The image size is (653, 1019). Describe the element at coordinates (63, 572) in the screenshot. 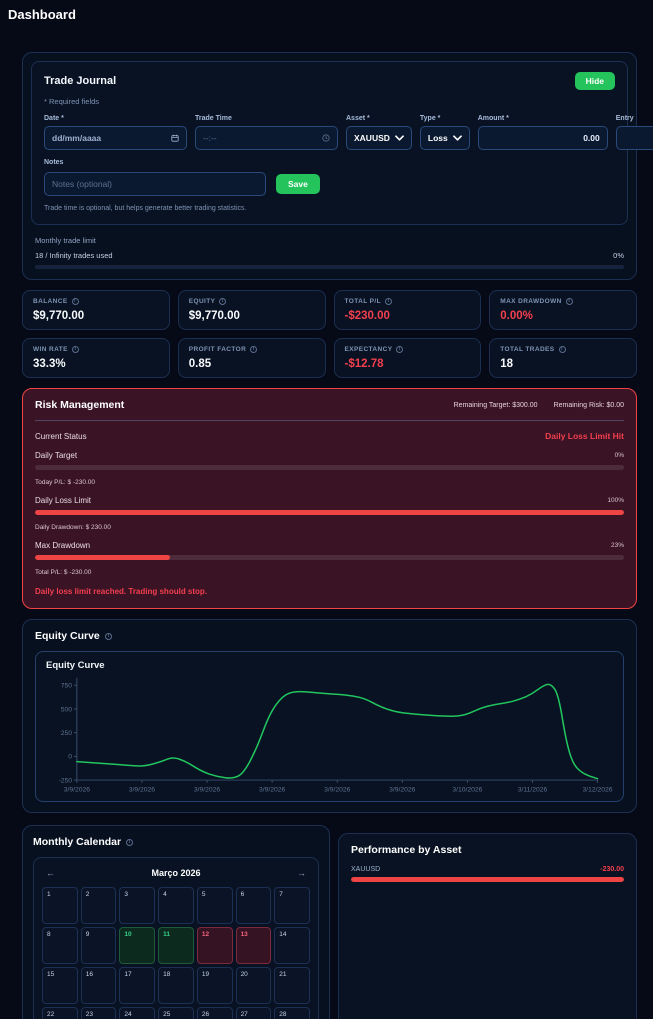

I see `total-pl-text: Total P/L: $ -230.00` at that location.